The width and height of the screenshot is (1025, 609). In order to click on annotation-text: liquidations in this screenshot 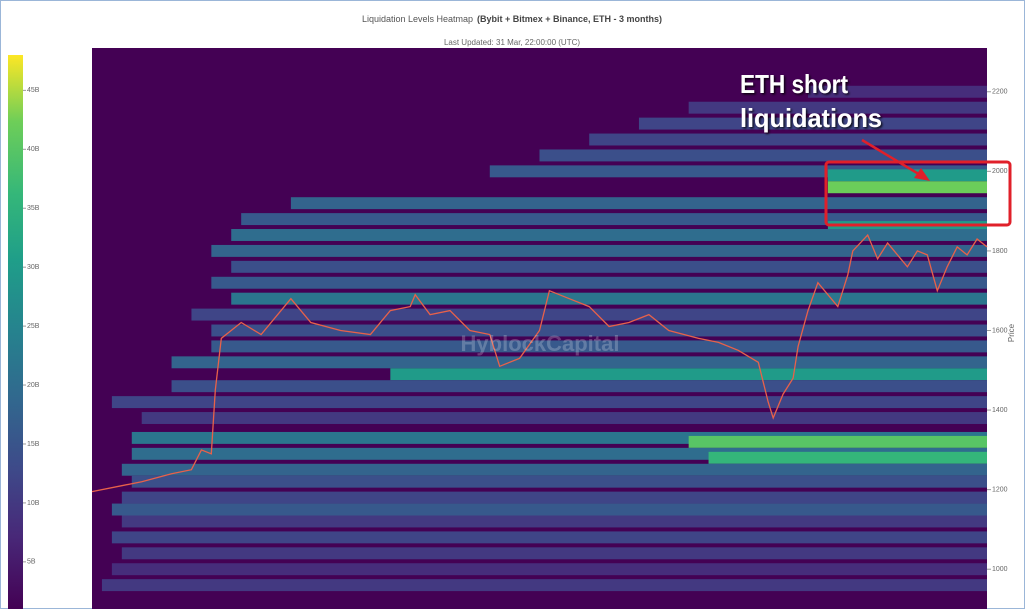, I will do `click(811, 118)`.